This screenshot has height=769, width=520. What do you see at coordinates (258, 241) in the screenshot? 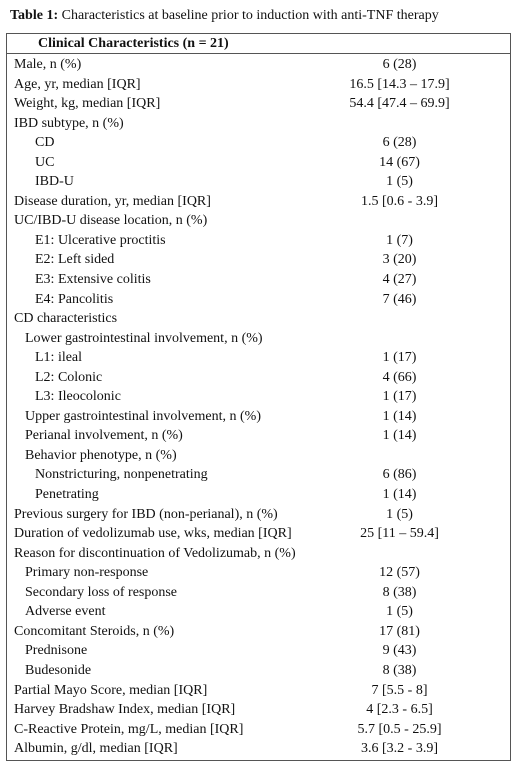
I see `table-row: E1: Ulcerative proctitis 1 (7)` at bounding box center [258, 241].